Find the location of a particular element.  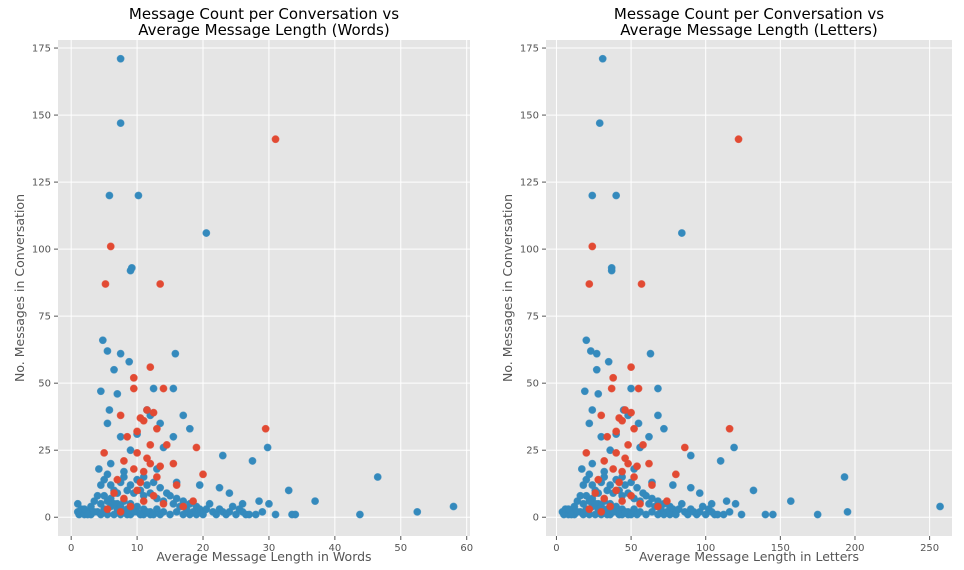

y-tick-label: 25 is located at coordinates (44, 451).